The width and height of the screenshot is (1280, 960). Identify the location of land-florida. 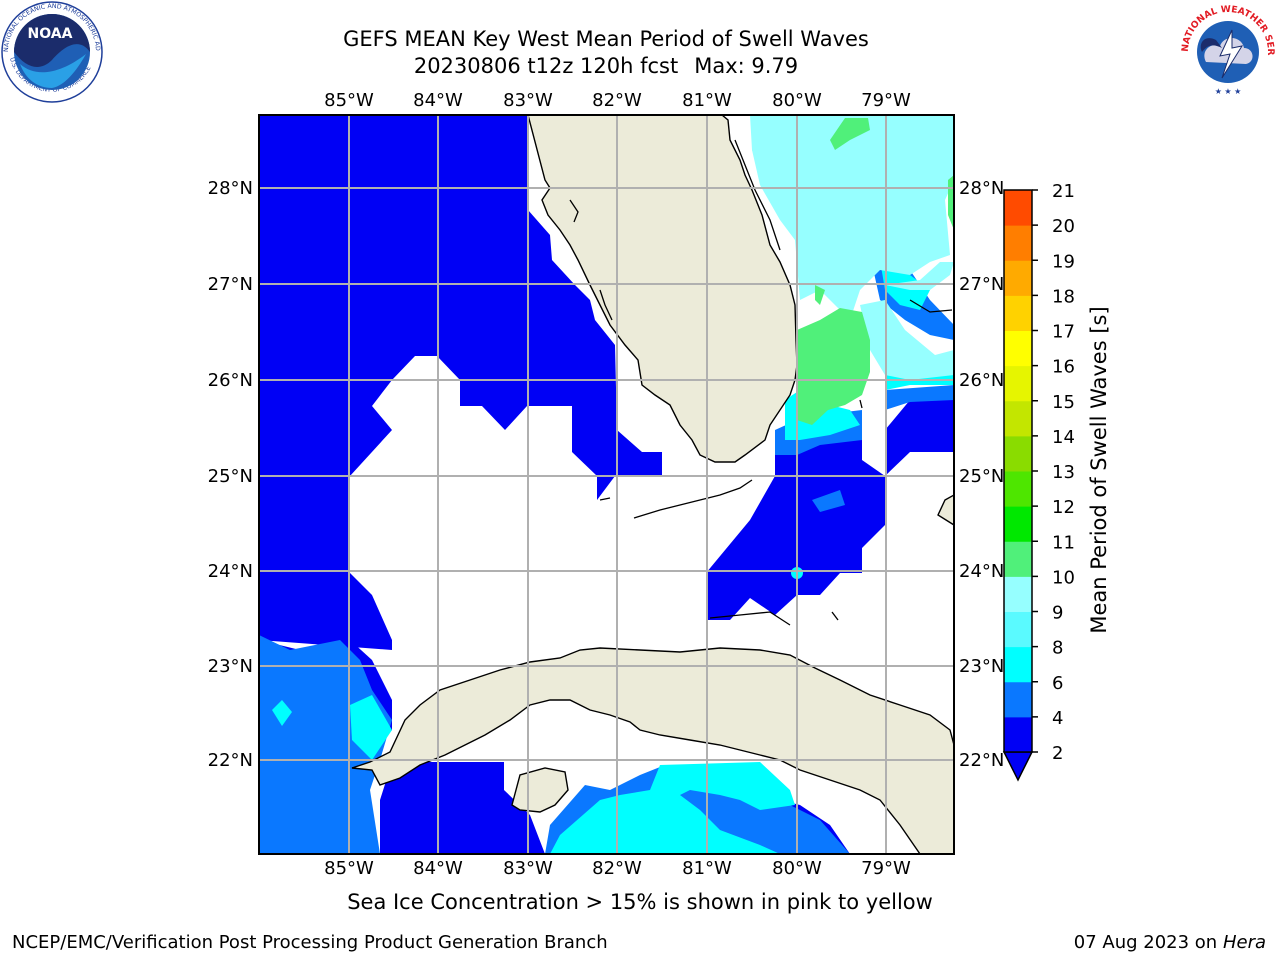
(662, 289).